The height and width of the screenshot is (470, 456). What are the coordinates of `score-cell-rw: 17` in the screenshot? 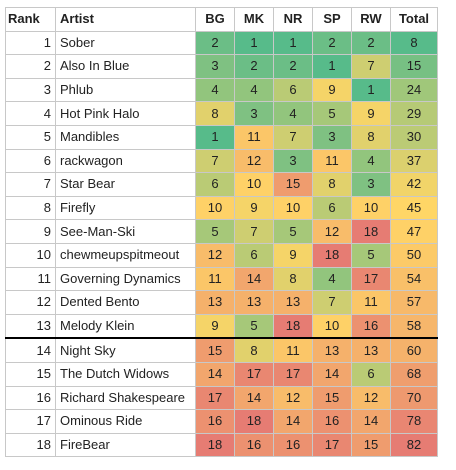 It's located at (371, 279).